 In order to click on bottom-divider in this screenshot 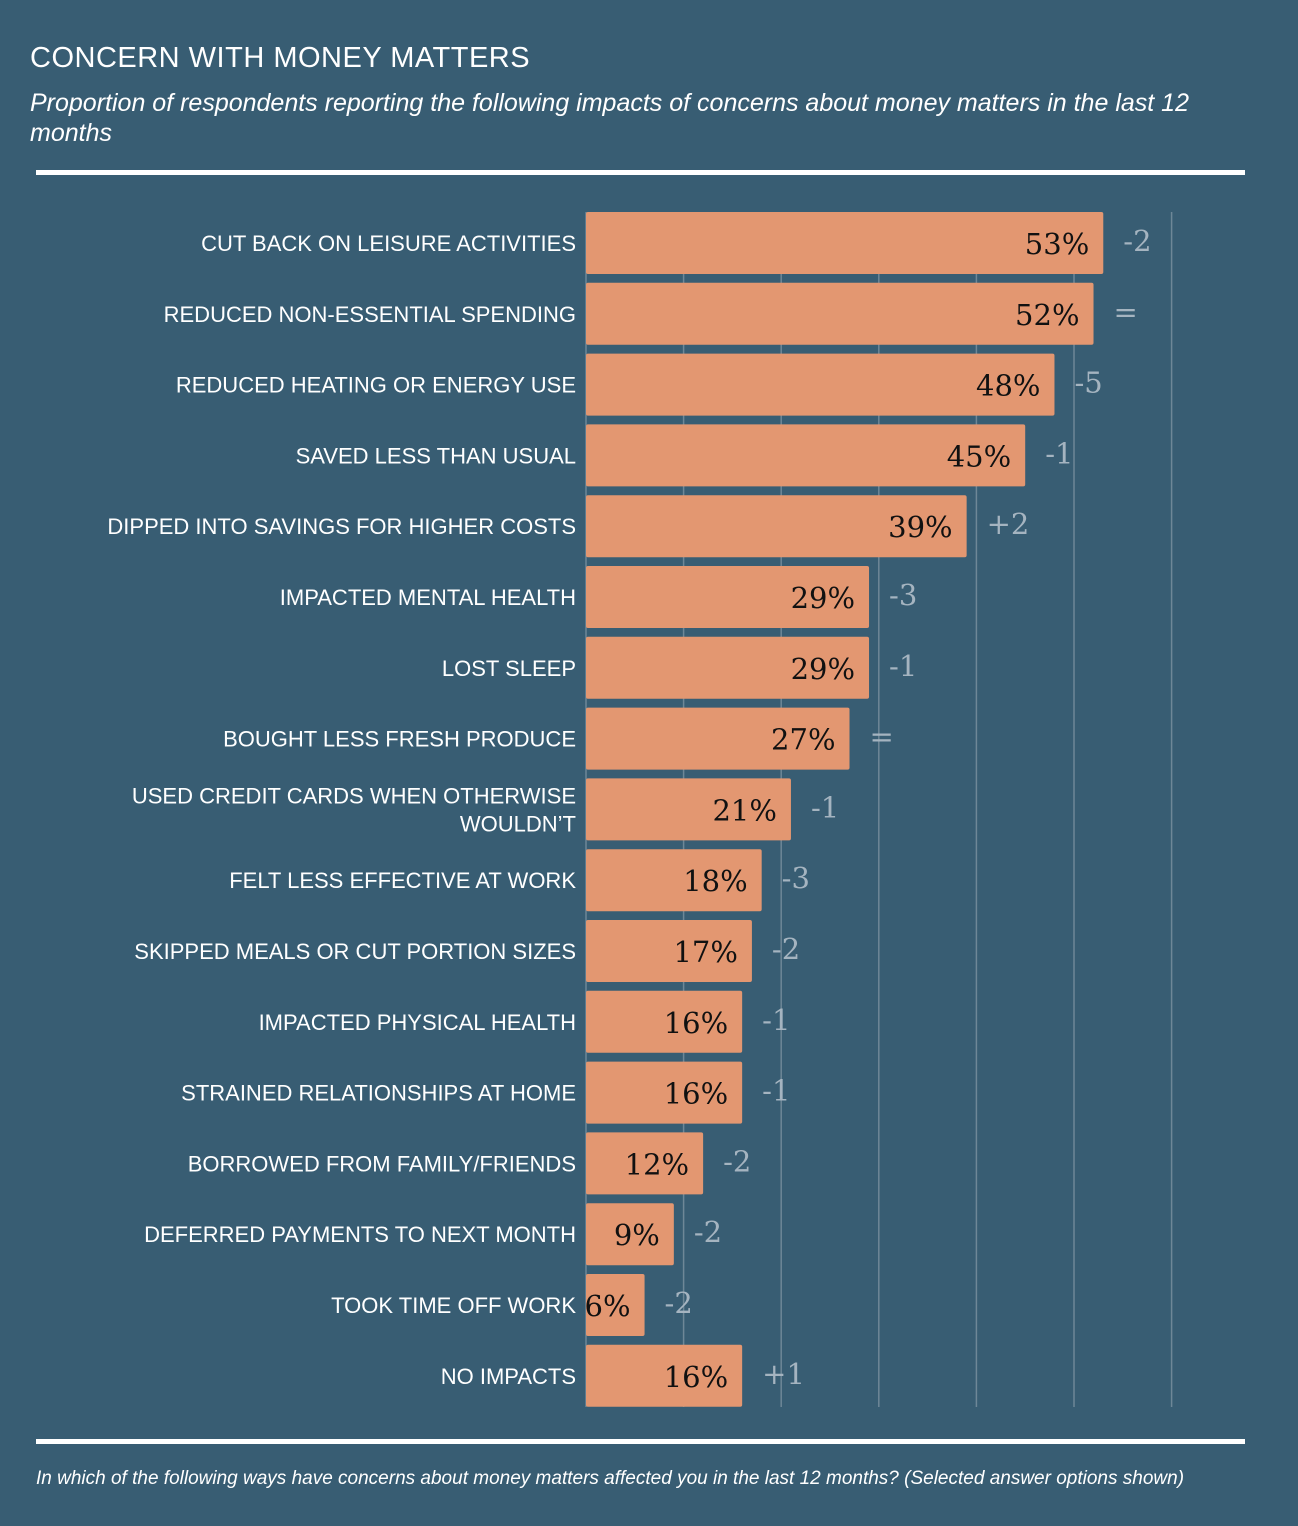, I will do `click(640, 1441)`.